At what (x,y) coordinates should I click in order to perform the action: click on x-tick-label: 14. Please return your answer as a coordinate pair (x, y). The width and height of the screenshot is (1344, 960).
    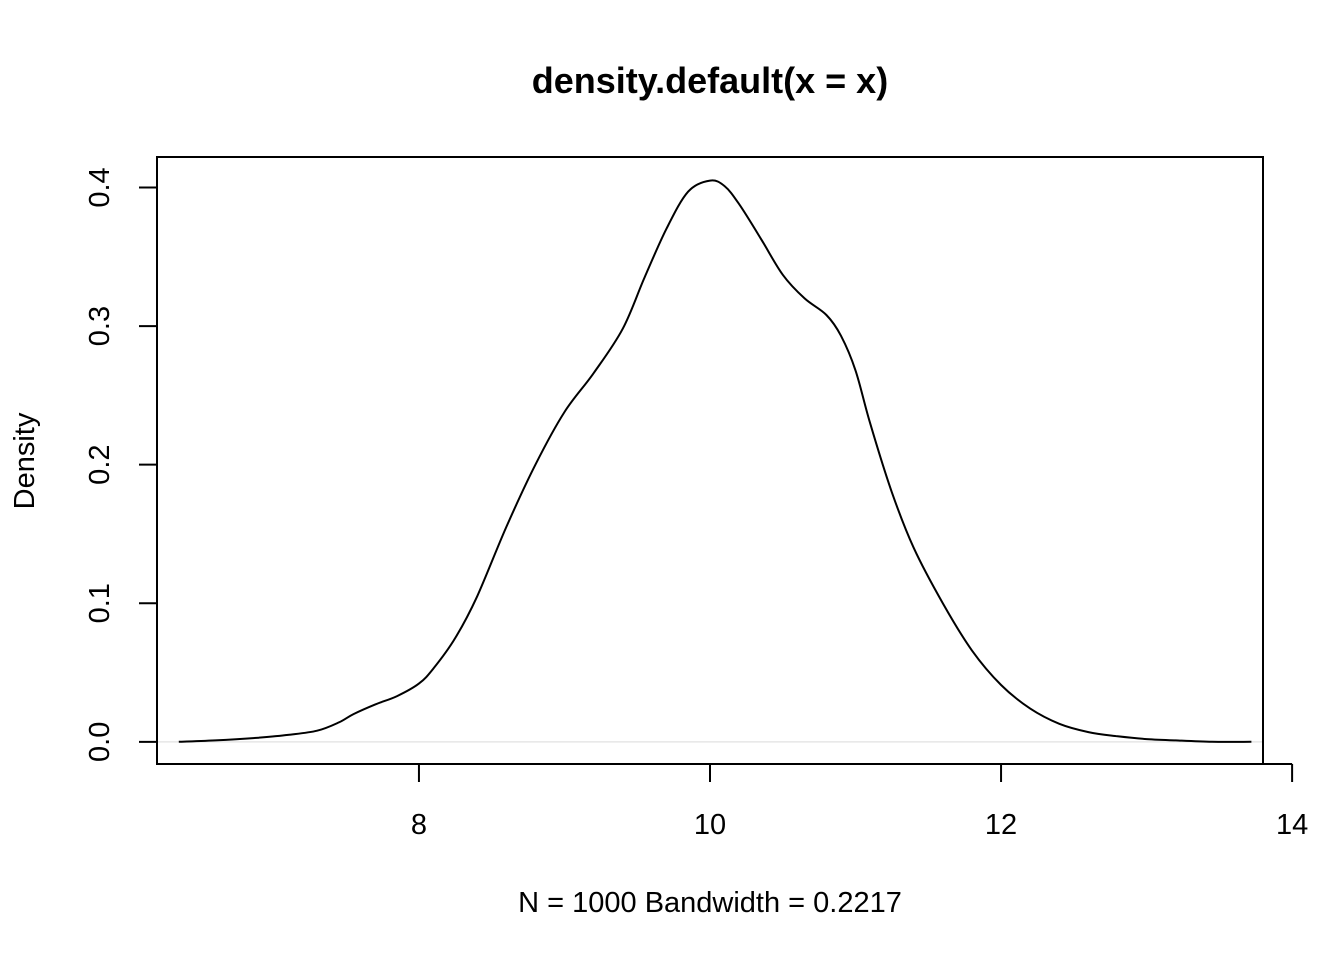
    Looking at the image, I should click on (1292, 825).